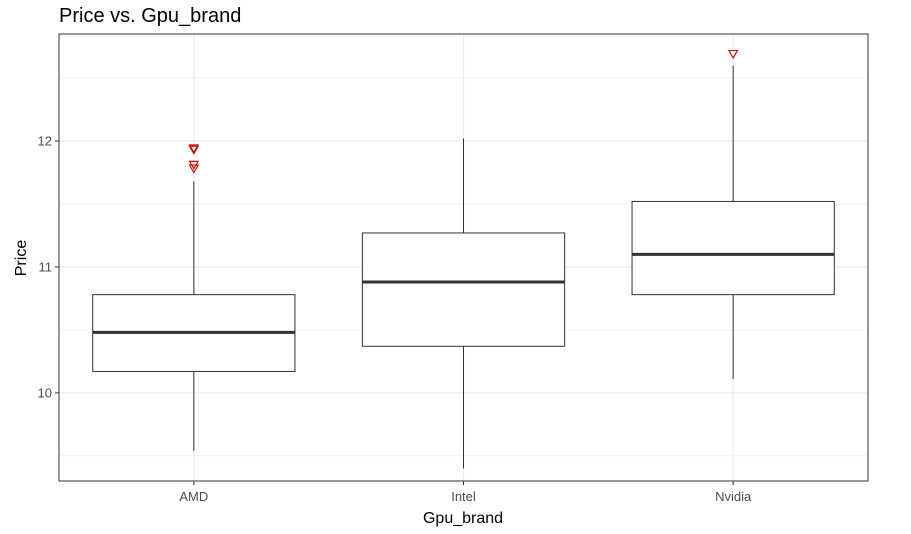 Image resolution: width=911 pixels, height=534 pixels. What do you see at coordinates (193, 496) in the screenshot?
I see `x-tick-label: AMD` at bounding box center [193, 496].